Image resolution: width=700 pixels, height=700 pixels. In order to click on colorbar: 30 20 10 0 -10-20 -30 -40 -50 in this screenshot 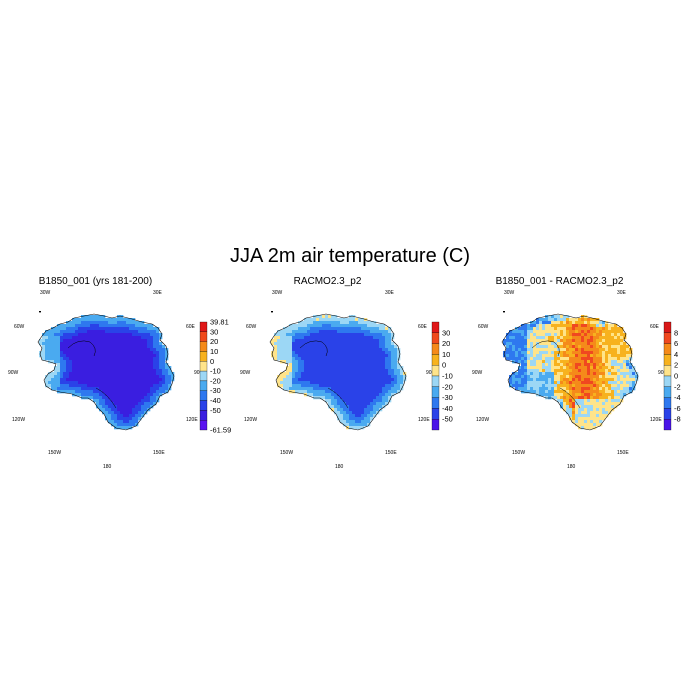, I will do `click(442, 376)`.